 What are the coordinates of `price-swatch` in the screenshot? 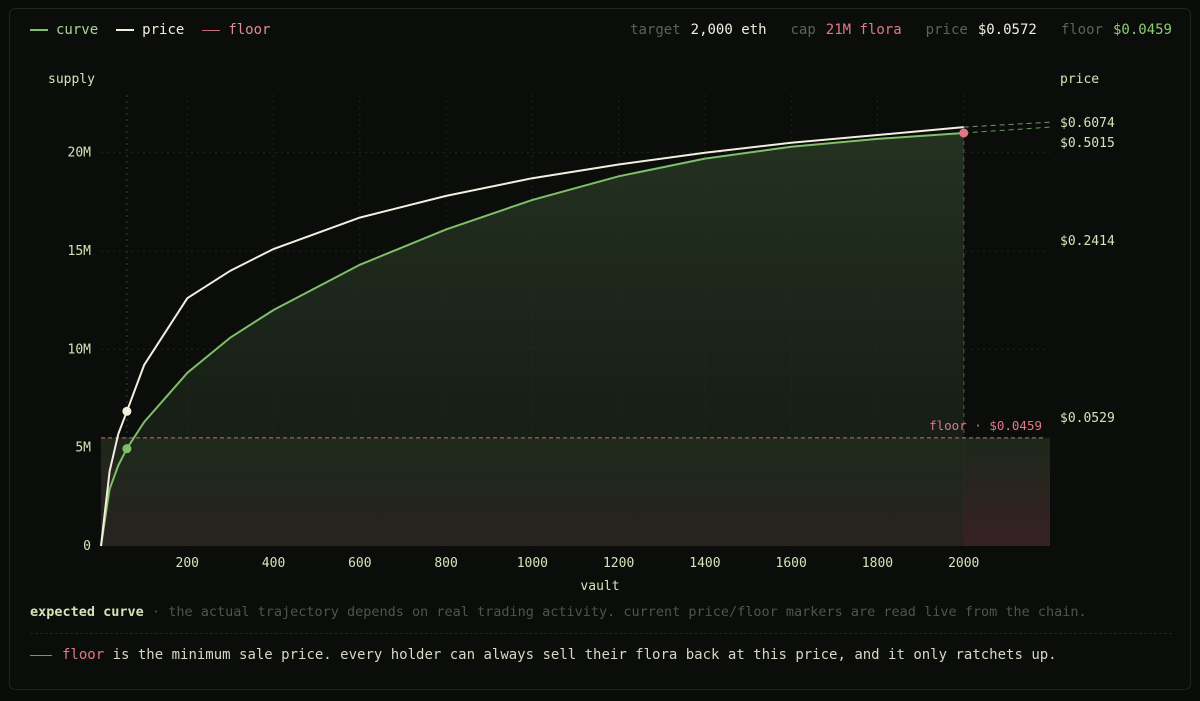 It's located at (125, 30).